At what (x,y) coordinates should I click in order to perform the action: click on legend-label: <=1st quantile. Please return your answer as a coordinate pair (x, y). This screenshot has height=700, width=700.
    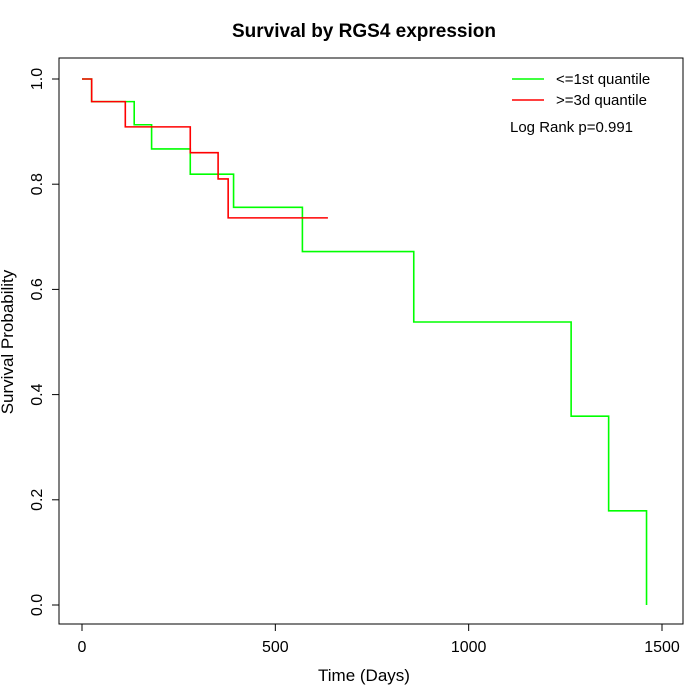
    Looking at the image, I should click on (603, 79).